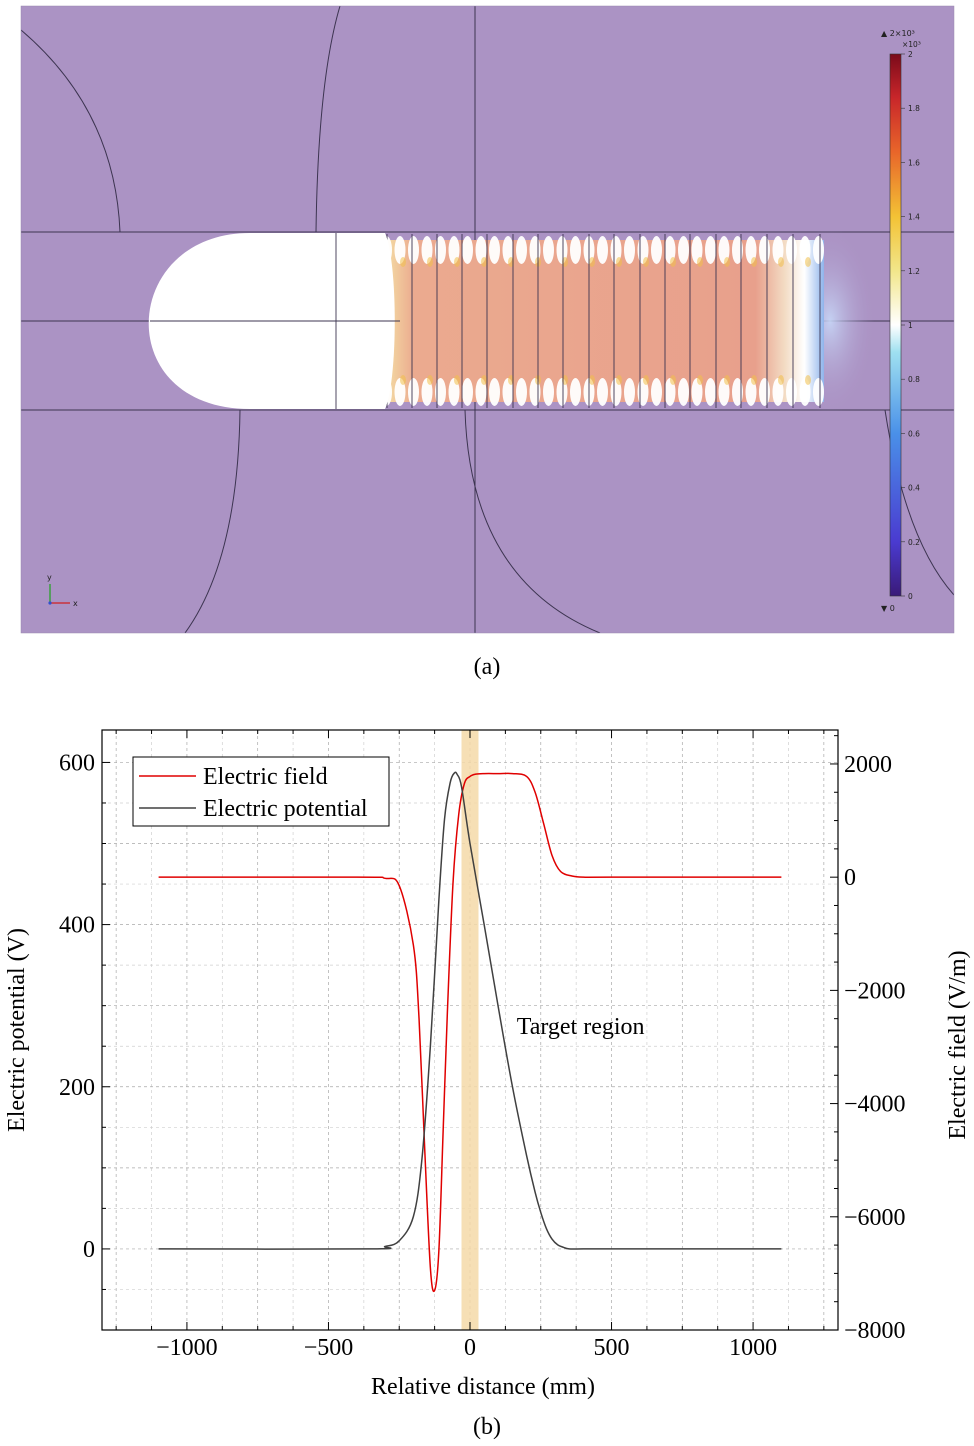  I want to click on y2-tick-label: −4000, so click(875, 1105).